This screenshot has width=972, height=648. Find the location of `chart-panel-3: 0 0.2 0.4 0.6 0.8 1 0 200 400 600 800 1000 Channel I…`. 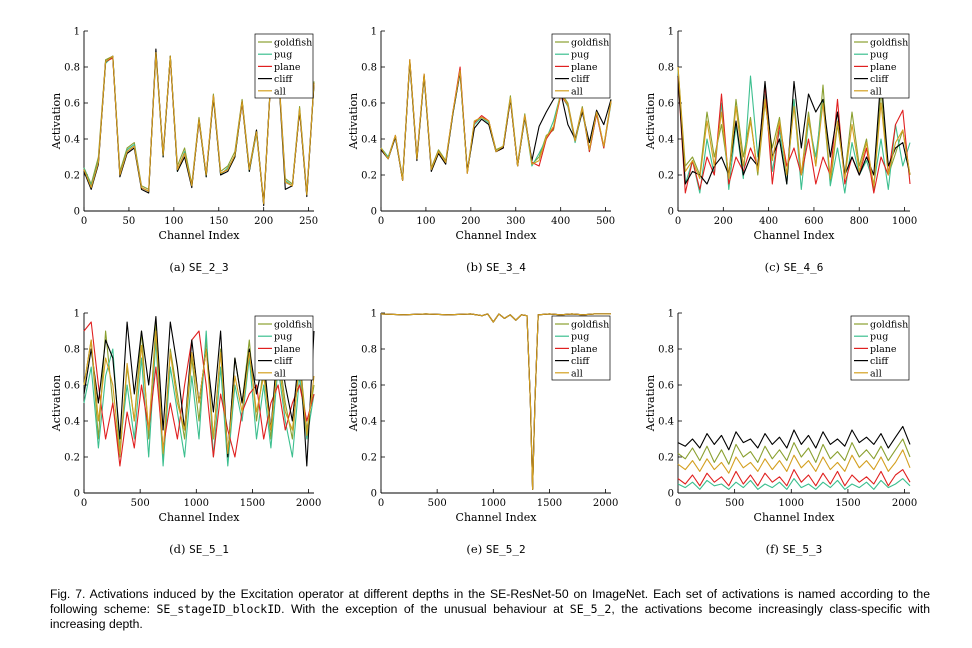

chart-panel-3: 0 0.2 0.4 0.6 0.8 1 0 200 400 600 800 1000 Channel I… is located at coordinates (780, 151).